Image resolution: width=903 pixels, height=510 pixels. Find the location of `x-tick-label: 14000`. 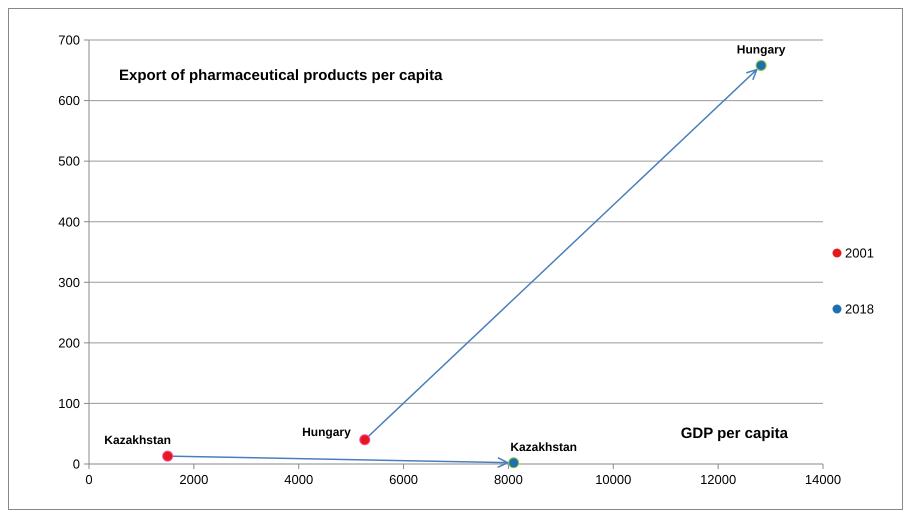

x-tick-label: 14000 is located at coordinates (823, 479).